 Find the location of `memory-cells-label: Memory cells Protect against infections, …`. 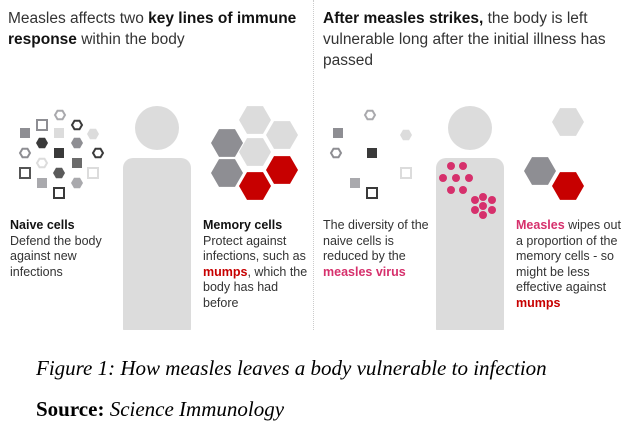

memory-cells-label: Memory cells Protect against infections, … is located at coordinates (255, 264).